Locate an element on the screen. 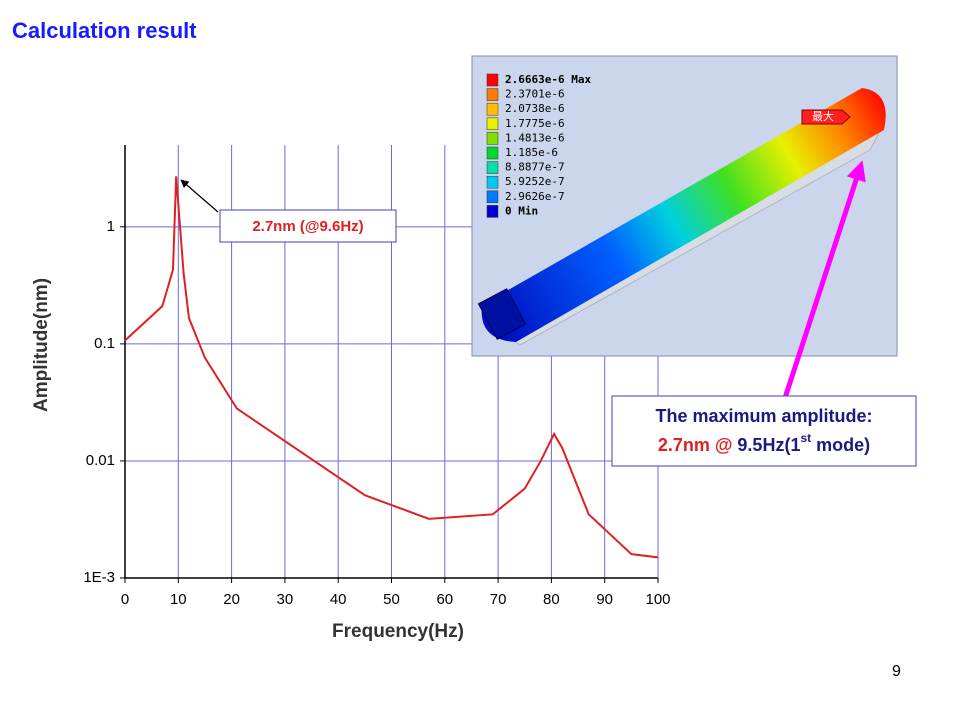  x-tick-label: 80 is located at coordinates (551, 599).